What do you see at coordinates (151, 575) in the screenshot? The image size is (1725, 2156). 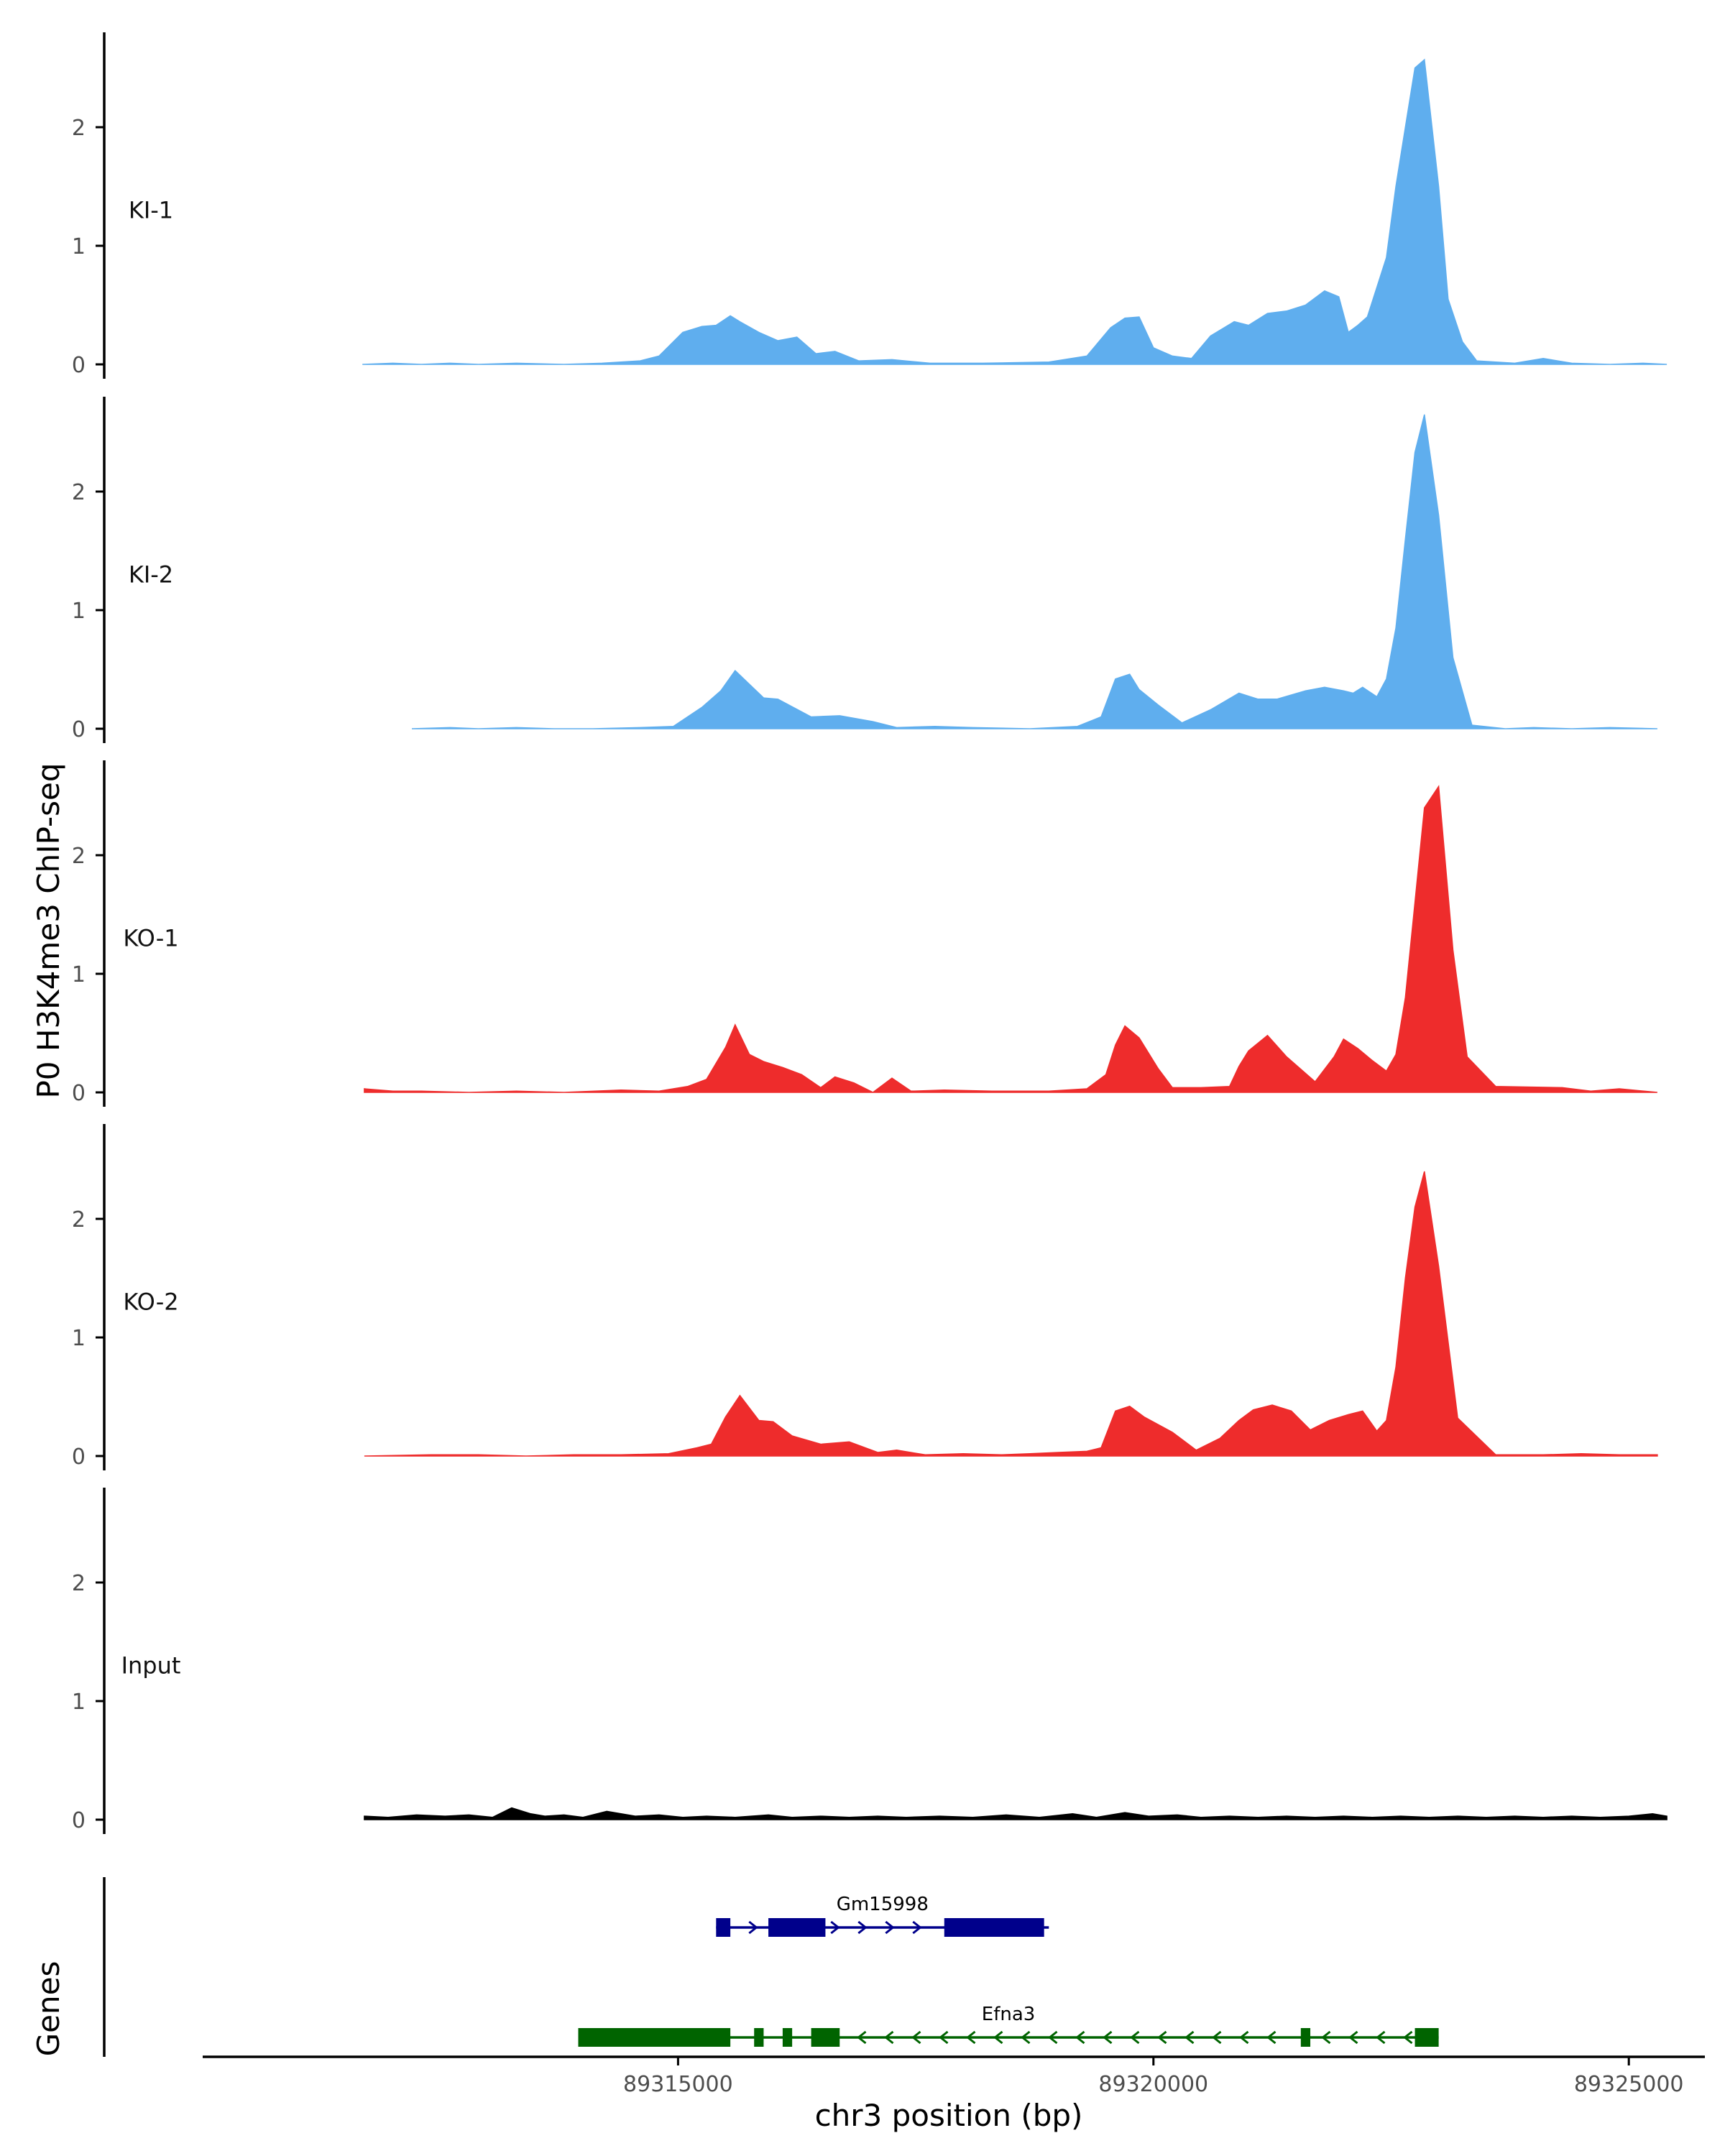 I see `track-label: KI-2` at bounding box center [151, 575].